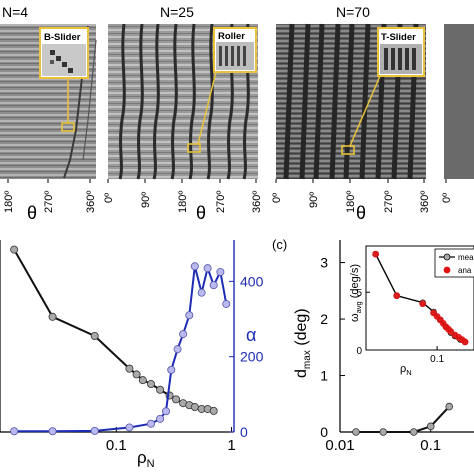 This screenshot has width=474, height=474. I want to click on inset-x-ticks: 0.1, so click(437, 355).